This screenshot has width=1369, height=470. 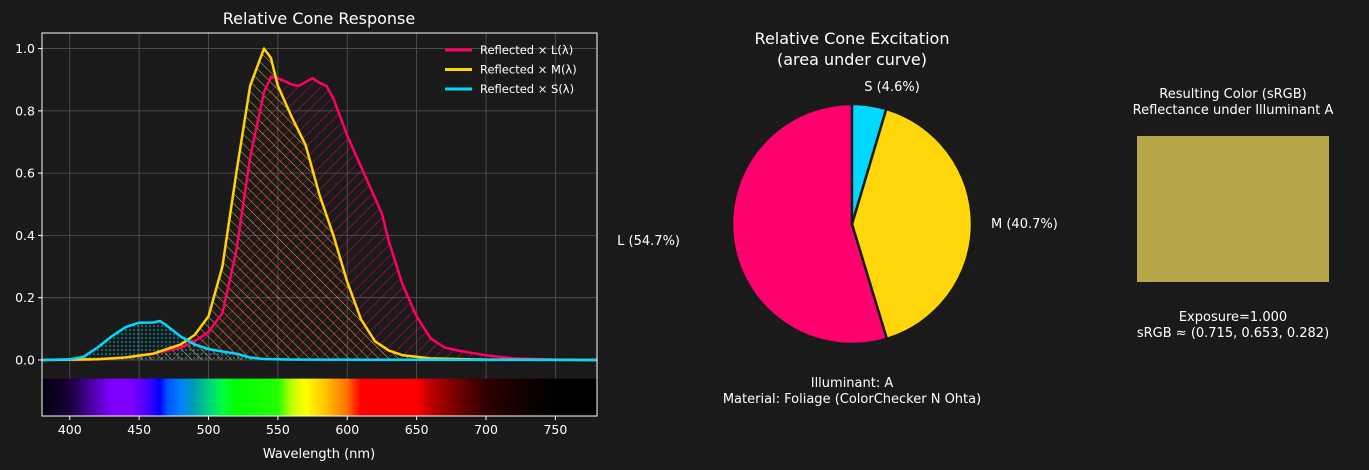 I want to click on pie-slice-M, so click(x=912, y=224).